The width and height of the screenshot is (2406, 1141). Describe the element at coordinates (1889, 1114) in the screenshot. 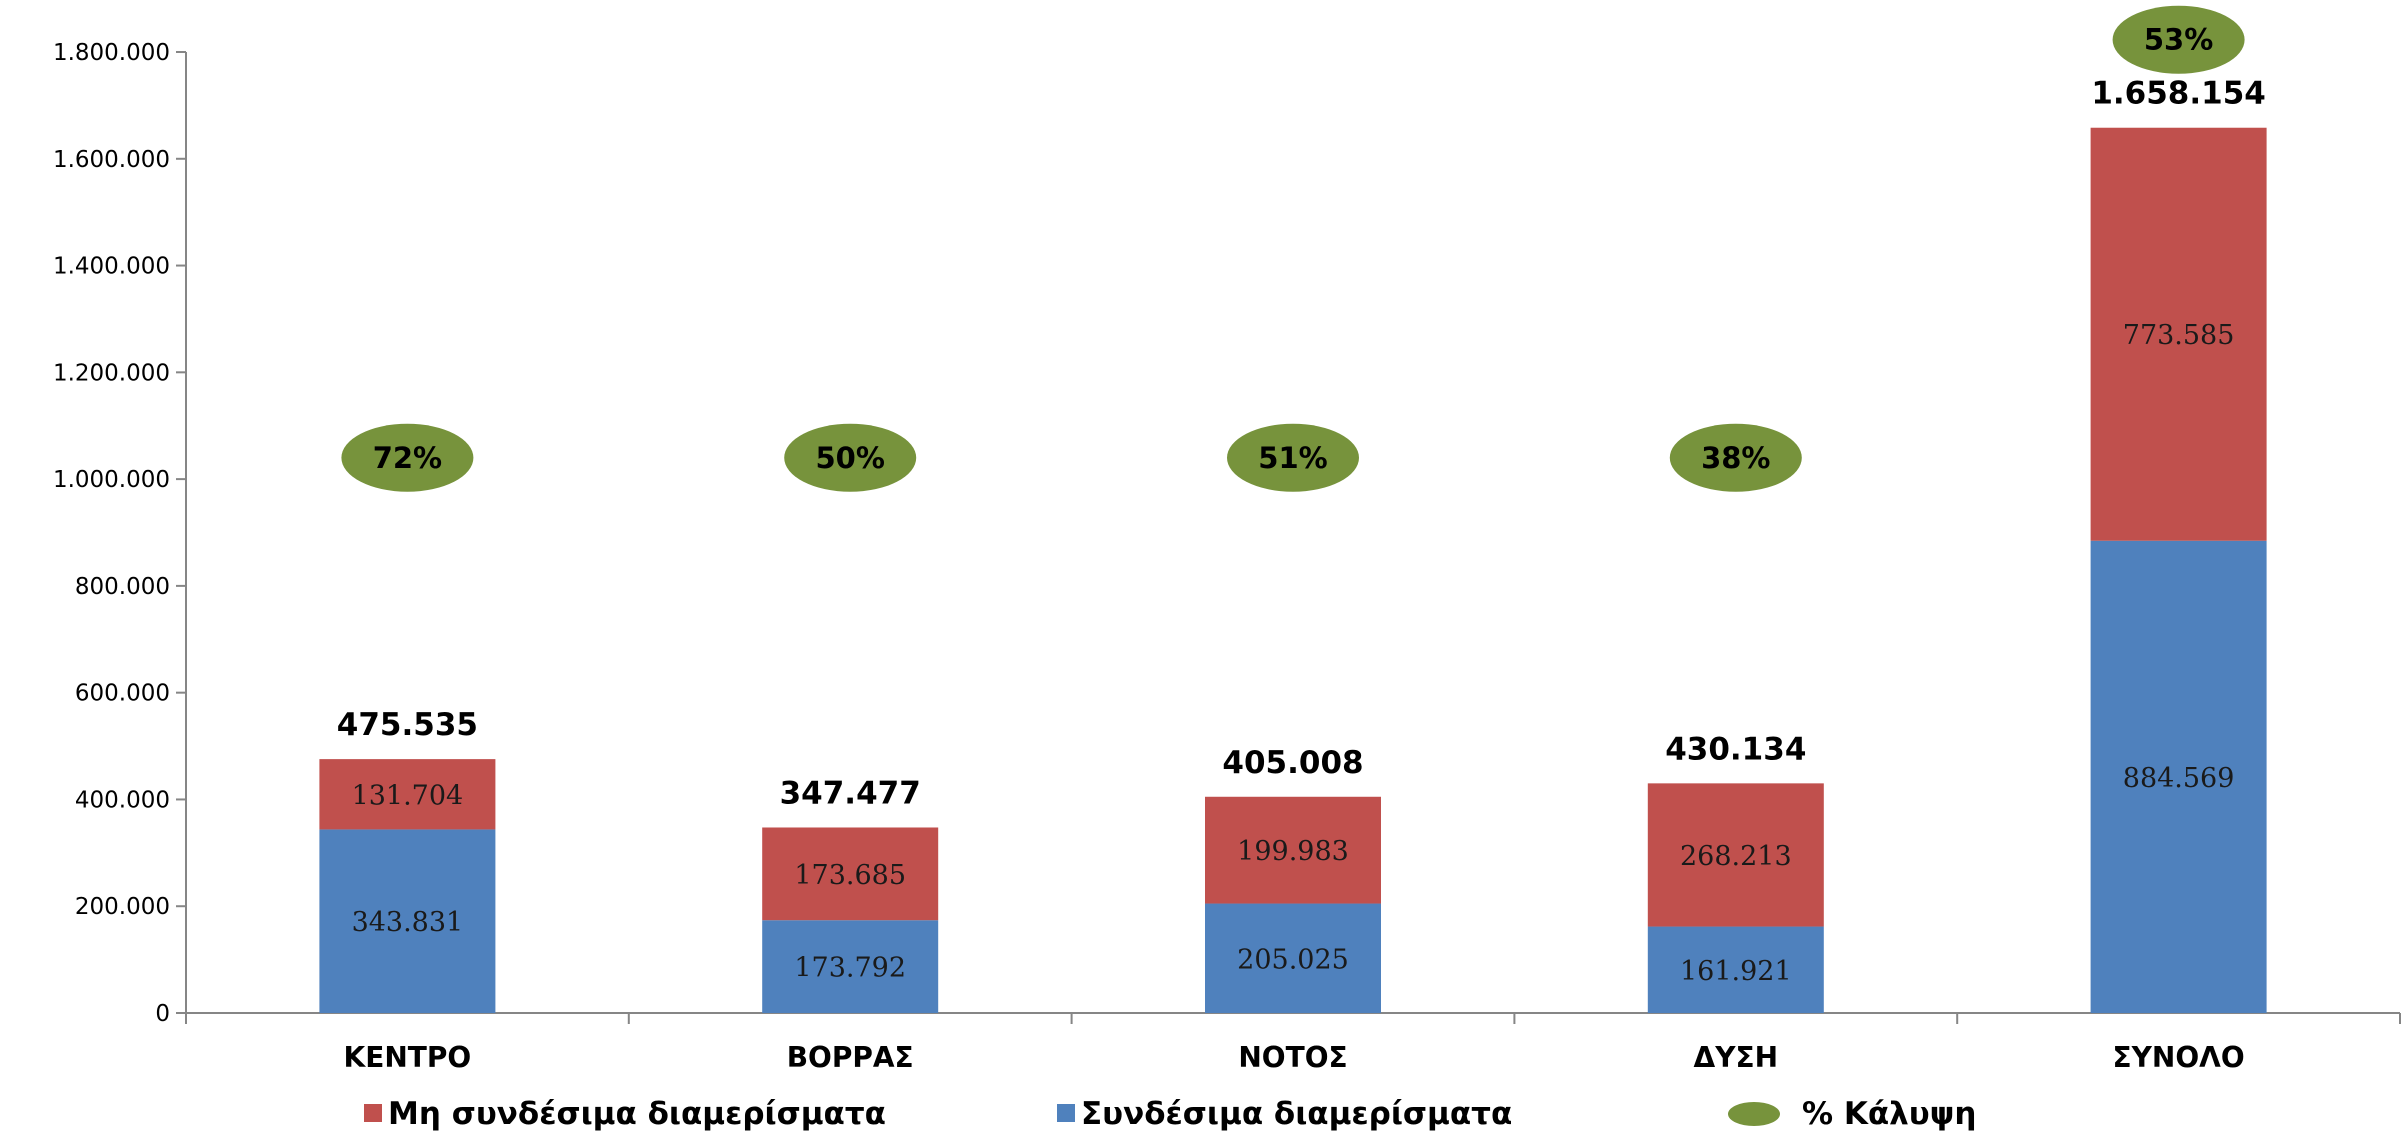

I see `legend-label: % Κάλυψη` at that location.